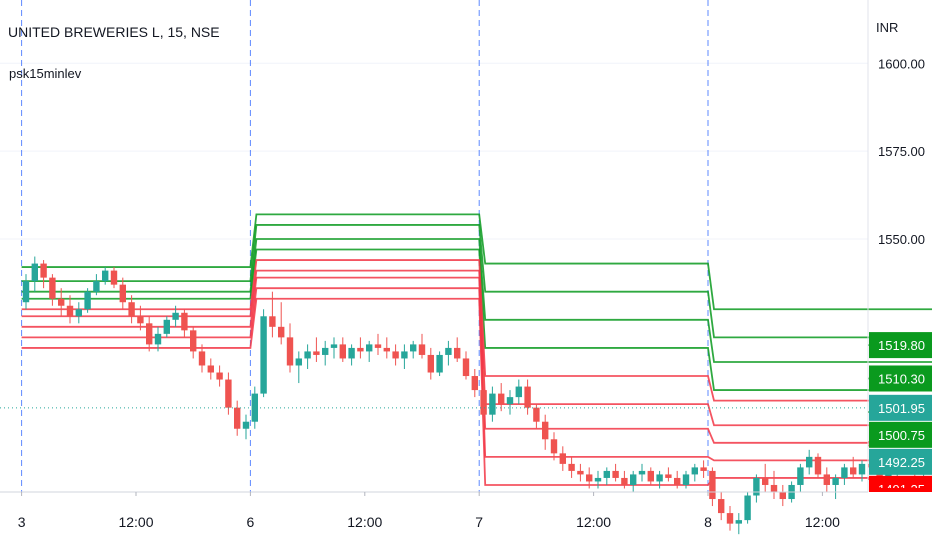 The width and height of the screenshot is (932, 550). What do you see at coordinates (479, 522) in the screenshot?
I see `time-tick-label: 7` at bounding box center [479, 522].